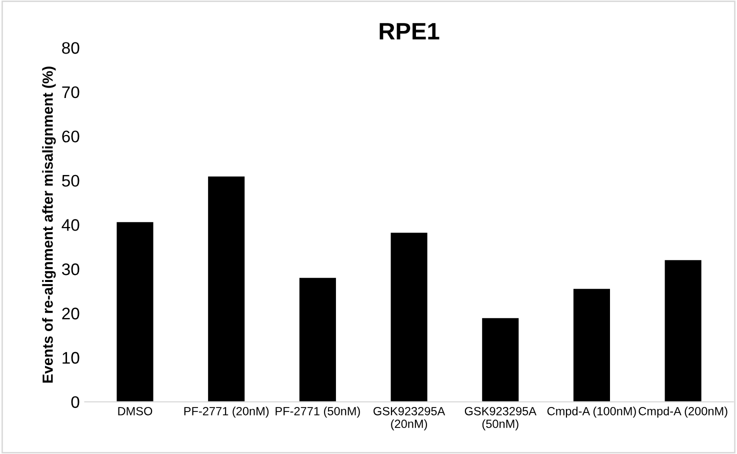 The height and width of the screenshot is (454, 737). What do you see at coordinates (71, 225) in the screenshot?
I see `y-tick-label: 40` at bounding box center [71, 225].